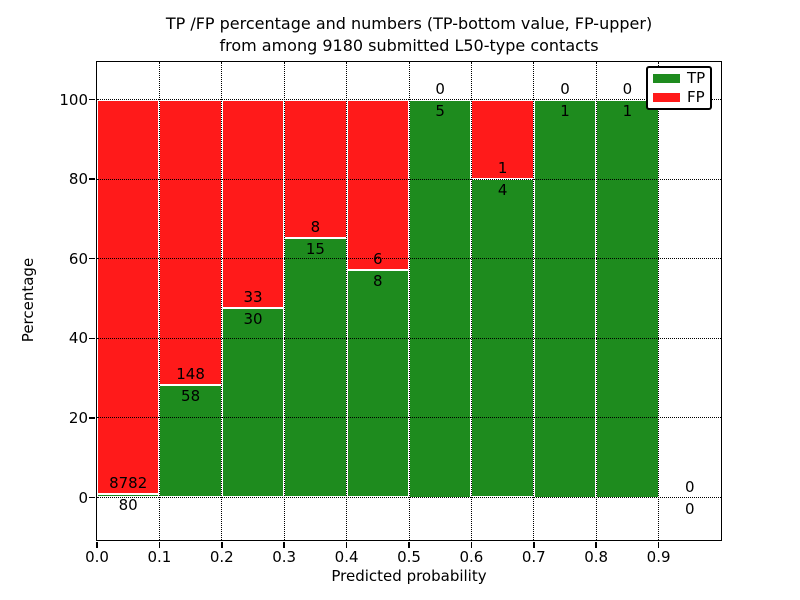 The image size is (800, 600). I want to click on y-tick-label: 100, so click(73, 99).